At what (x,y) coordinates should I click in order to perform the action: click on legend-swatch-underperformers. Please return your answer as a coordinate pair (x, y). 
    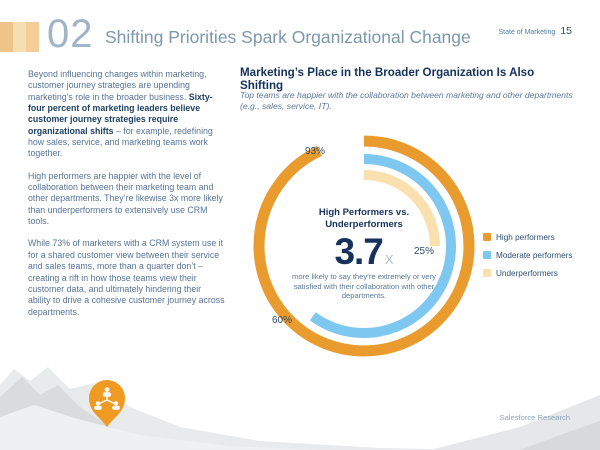
    Looking at the image, I should click on (487, 273).